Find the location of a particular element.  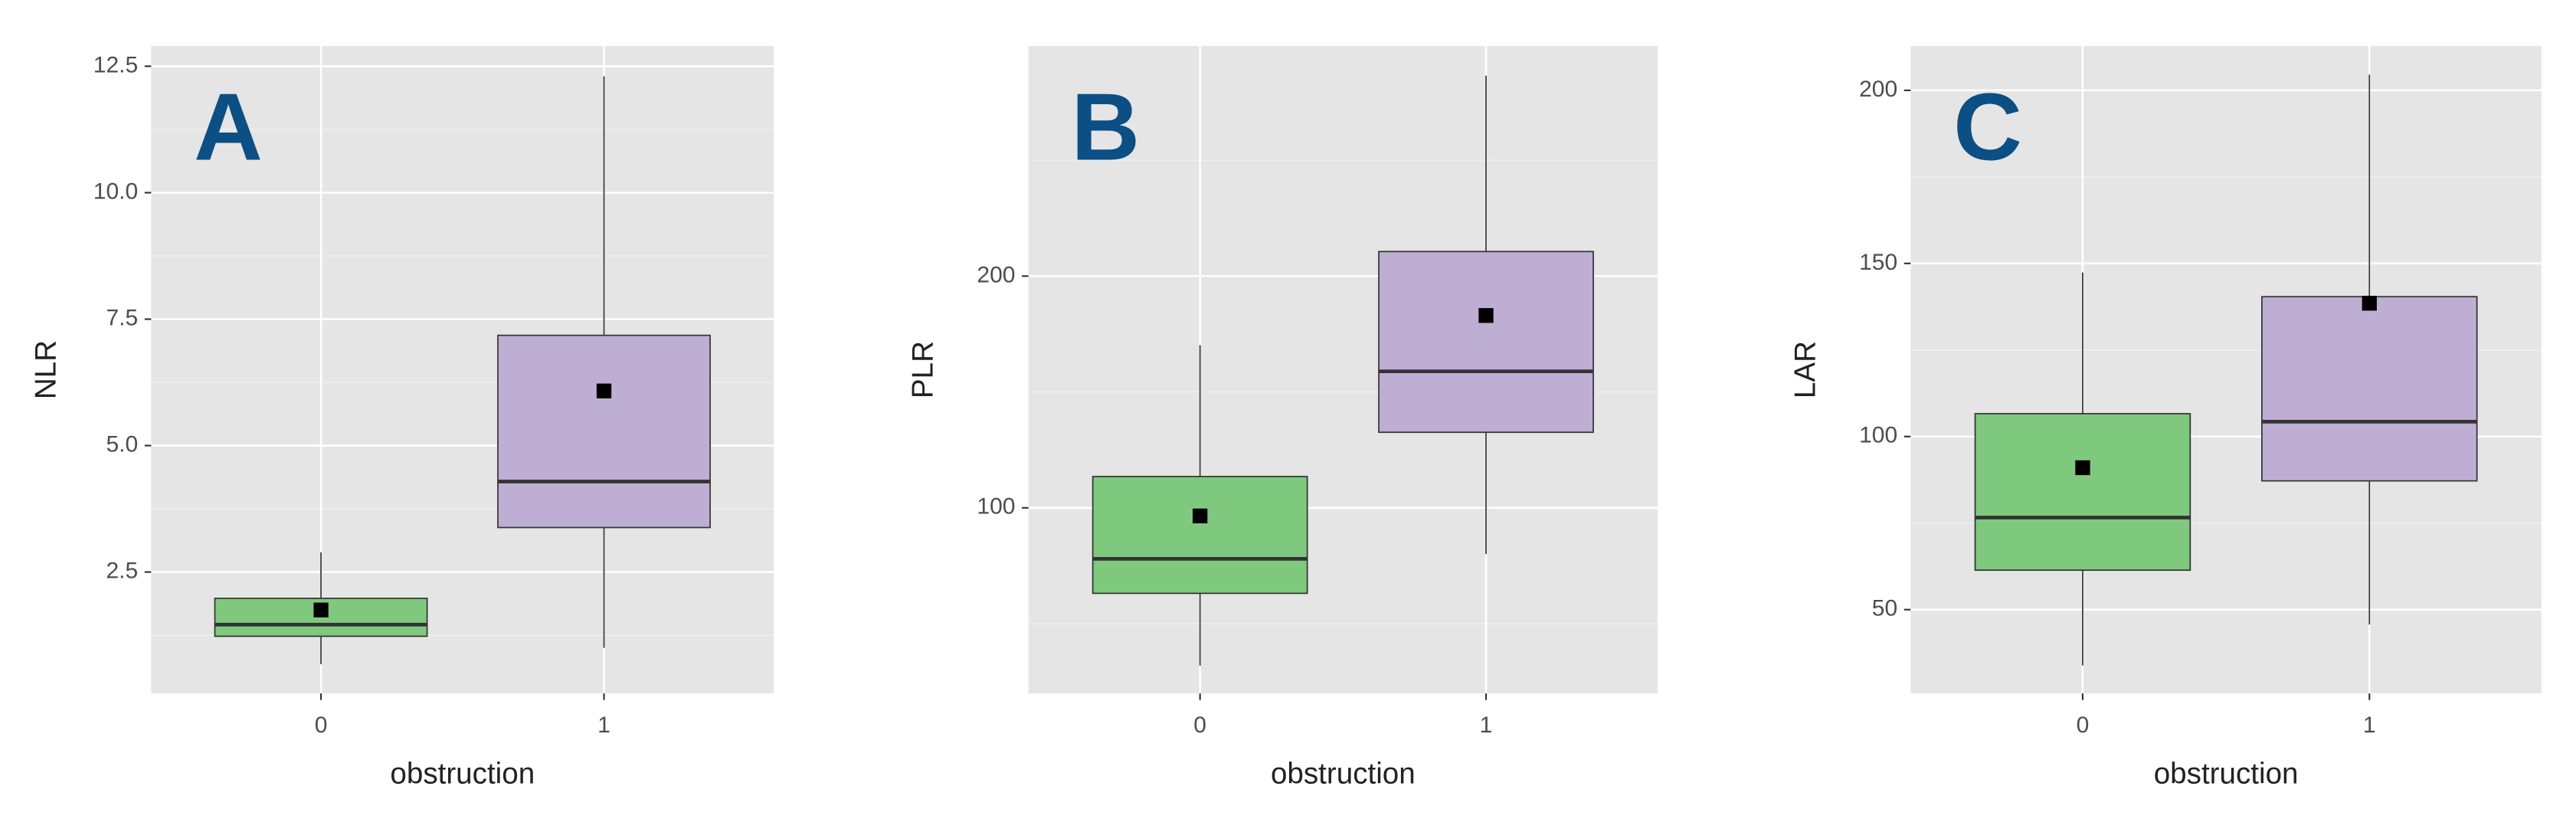

panel-letter: C is located at coordinates (1987, 128).